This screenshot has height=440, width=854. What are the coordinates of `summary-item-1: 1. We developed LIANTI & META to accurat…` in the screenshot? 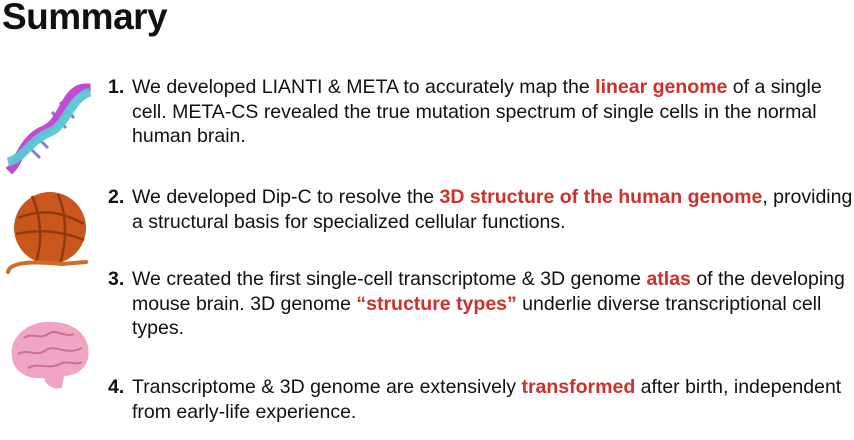 It's located at (480, 112).